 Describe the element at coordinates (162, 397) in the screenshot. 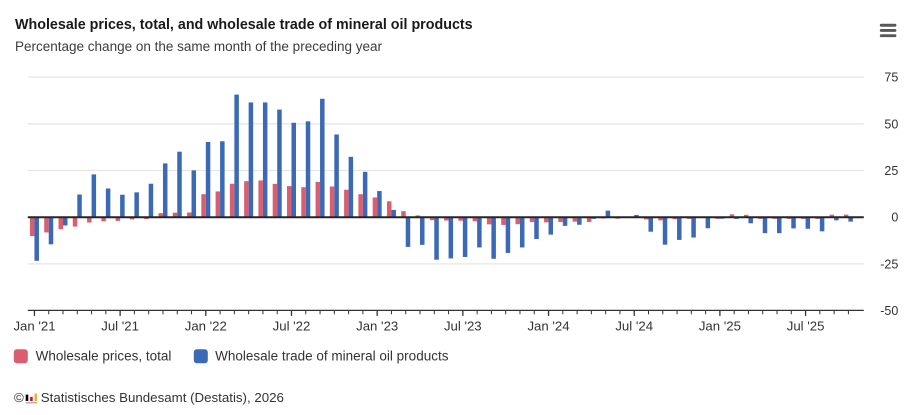

I see `svg-text:Statistisches Bundesamt (Desta: Statistisches Bundesamt (Destatis), 2026` at that location.